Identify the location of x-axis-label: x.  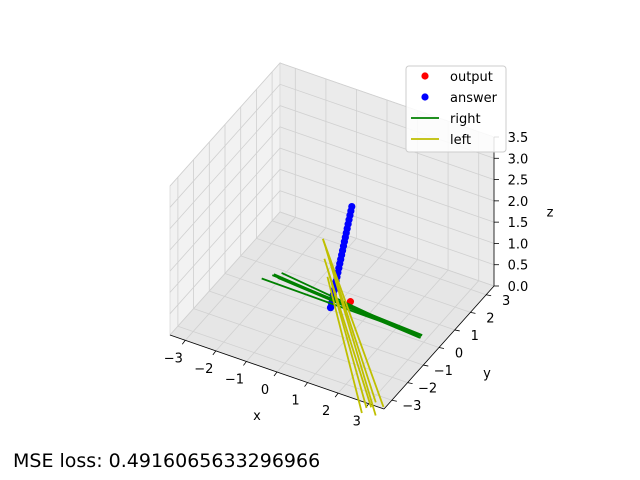
(257, 416).